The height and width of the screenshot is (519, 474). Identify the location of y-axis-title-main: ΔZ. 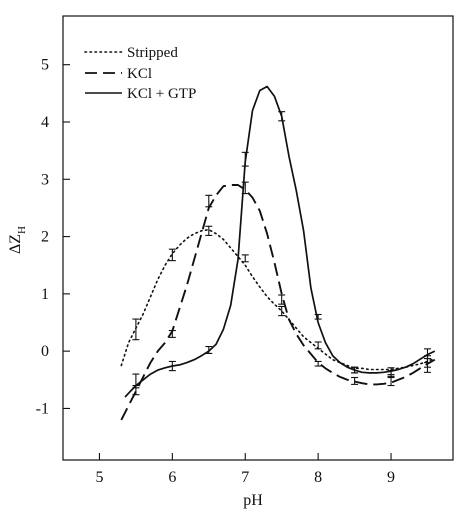
(15, 244).